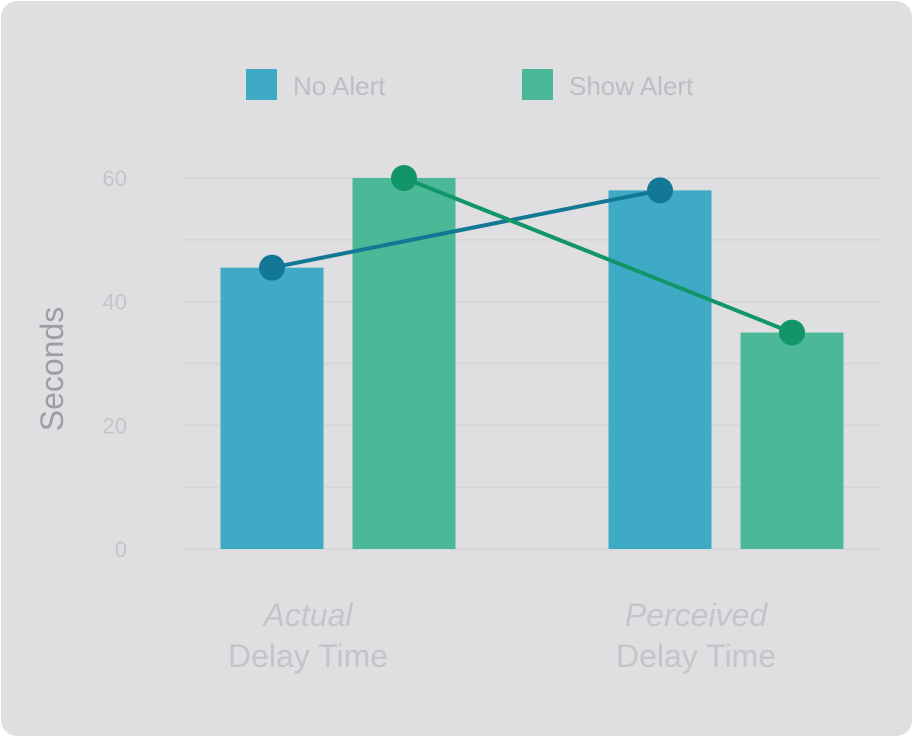  What do you see at coordinates (308, 615) in the screenshot?
I see `category-label-emphasis: Actual` at bounding box center [308, 615].